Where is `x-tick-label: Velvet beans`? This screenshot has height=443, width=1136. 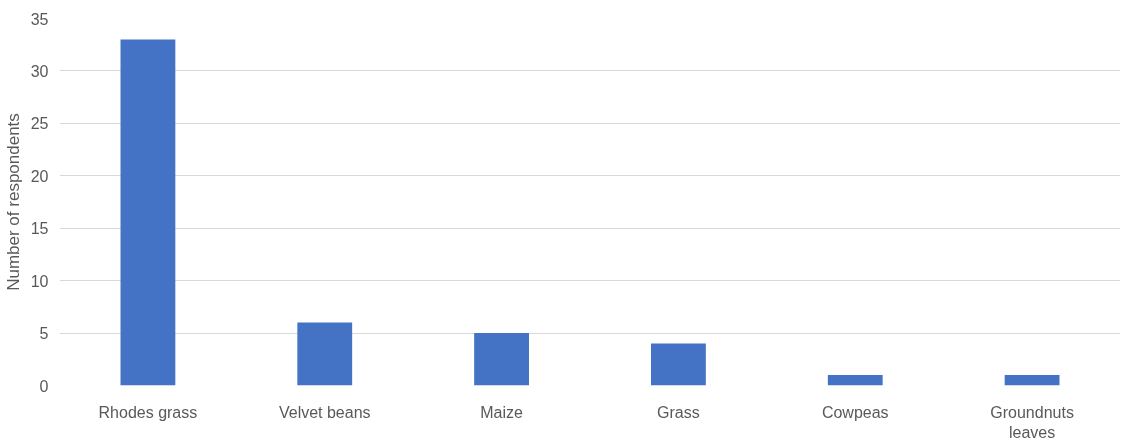 x-tick-label: Velvet beans is located at coordinates (324, 412).